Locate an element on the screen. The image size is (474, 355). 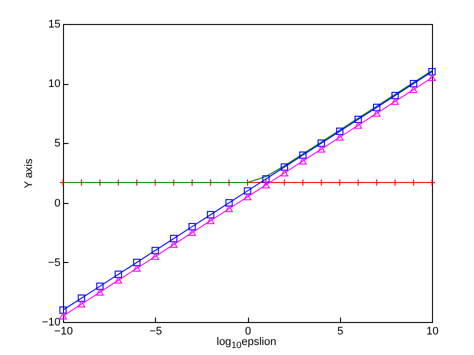
y-tick-label: 10 is located at coordinates (54, 84).